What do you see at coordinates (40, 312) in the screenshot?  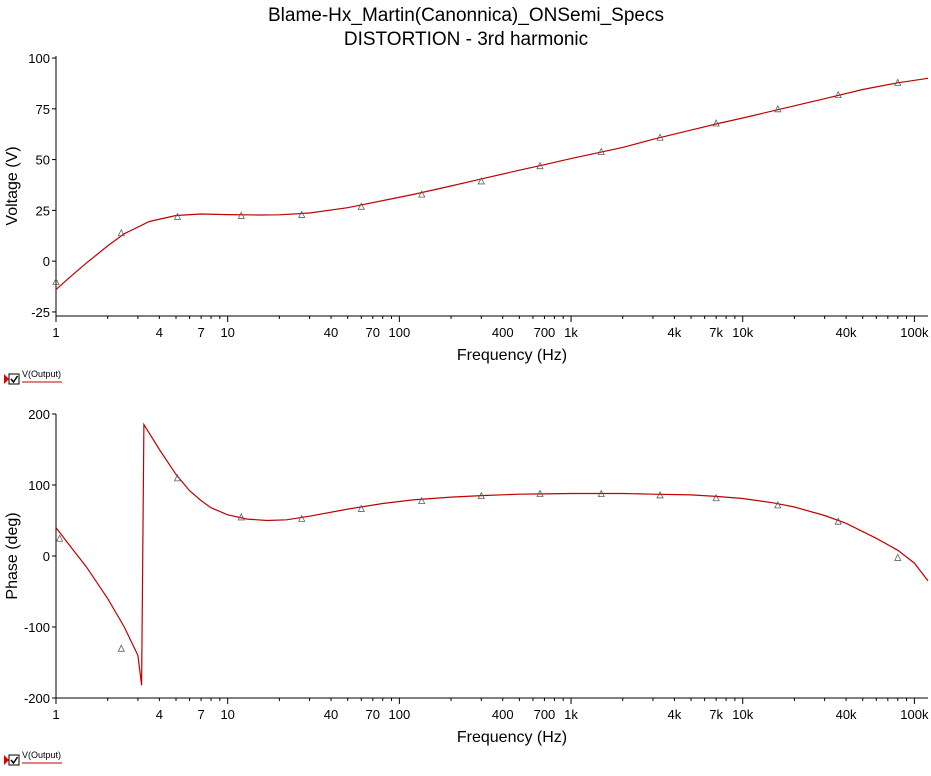 I see `y-tick-label: -25` at bounding box center [40, 312].